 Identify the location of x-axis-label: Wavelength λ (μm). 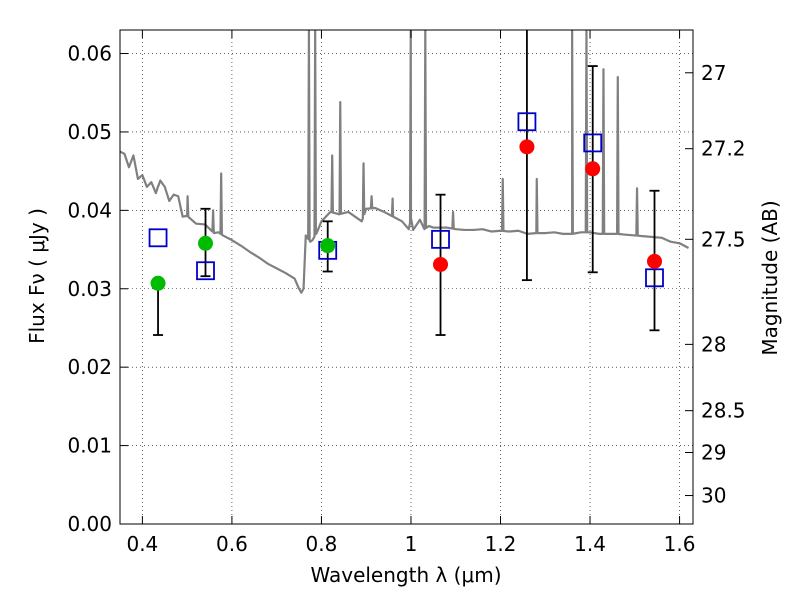
(405, 575).